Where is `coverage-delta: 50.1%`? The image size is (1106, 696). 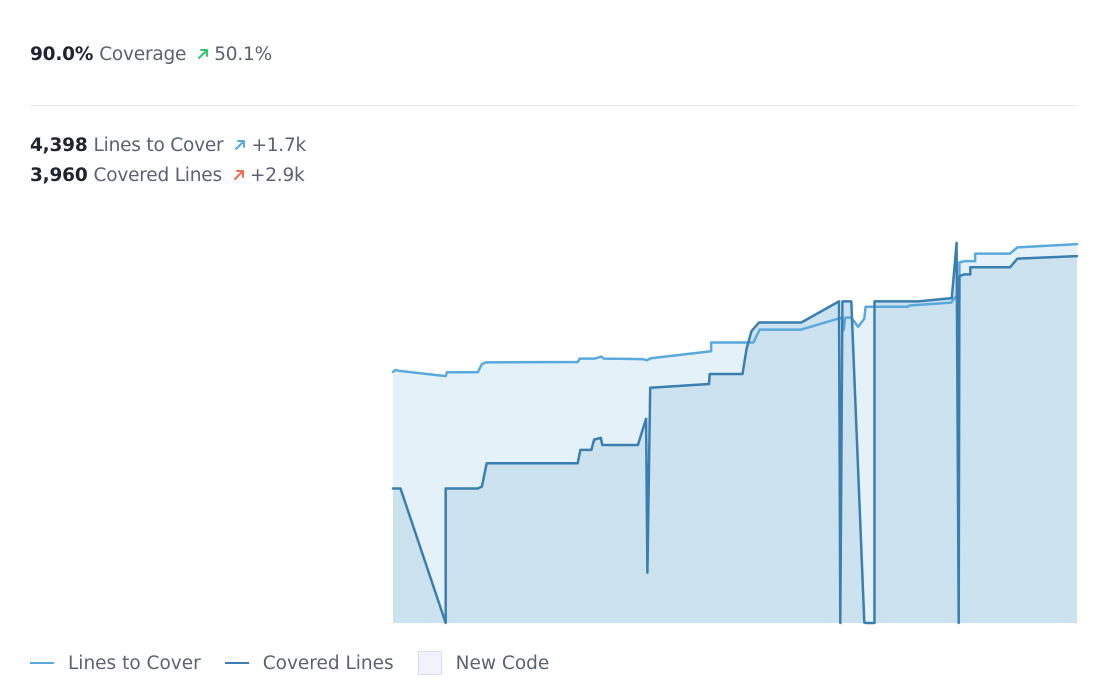 coverage-delta: 50.1% is located at coordinates (243, 54).